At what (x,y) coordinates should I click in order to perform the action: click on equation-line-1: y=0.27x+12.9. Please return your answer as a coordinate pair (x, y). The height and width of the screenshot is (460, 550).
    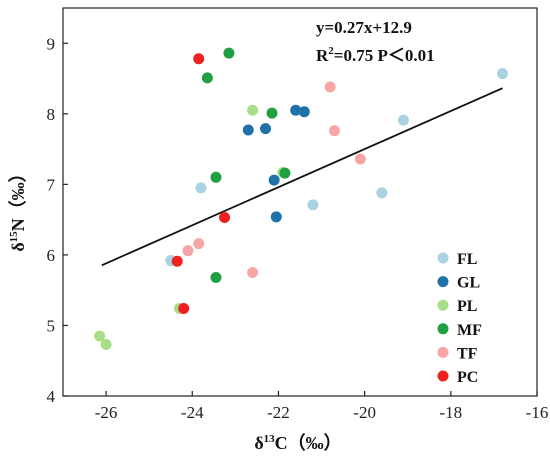
    Looking at the image, I should click on (364, 27).